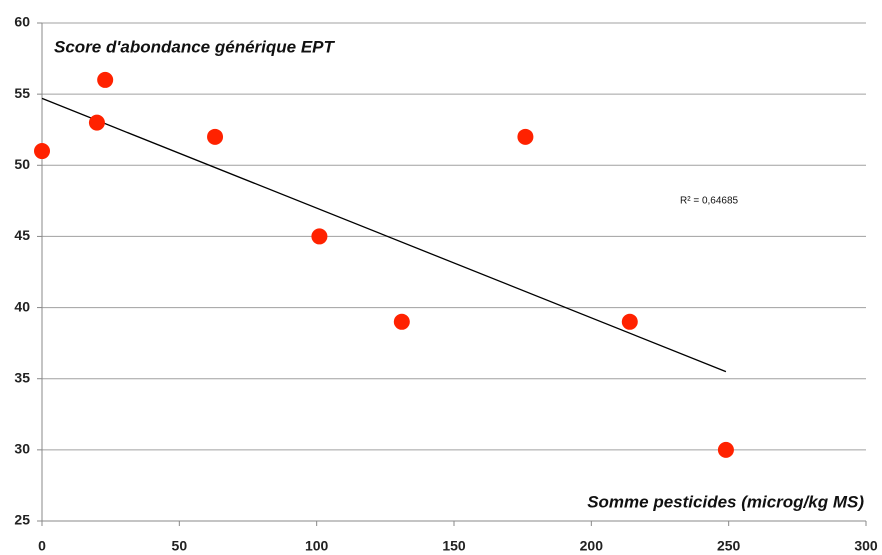 The height and width of the screenshot is (555, 882). Describe the element at coordinates (317, 546) in the screenshot. I see `x-tick-label: 100` at that location.